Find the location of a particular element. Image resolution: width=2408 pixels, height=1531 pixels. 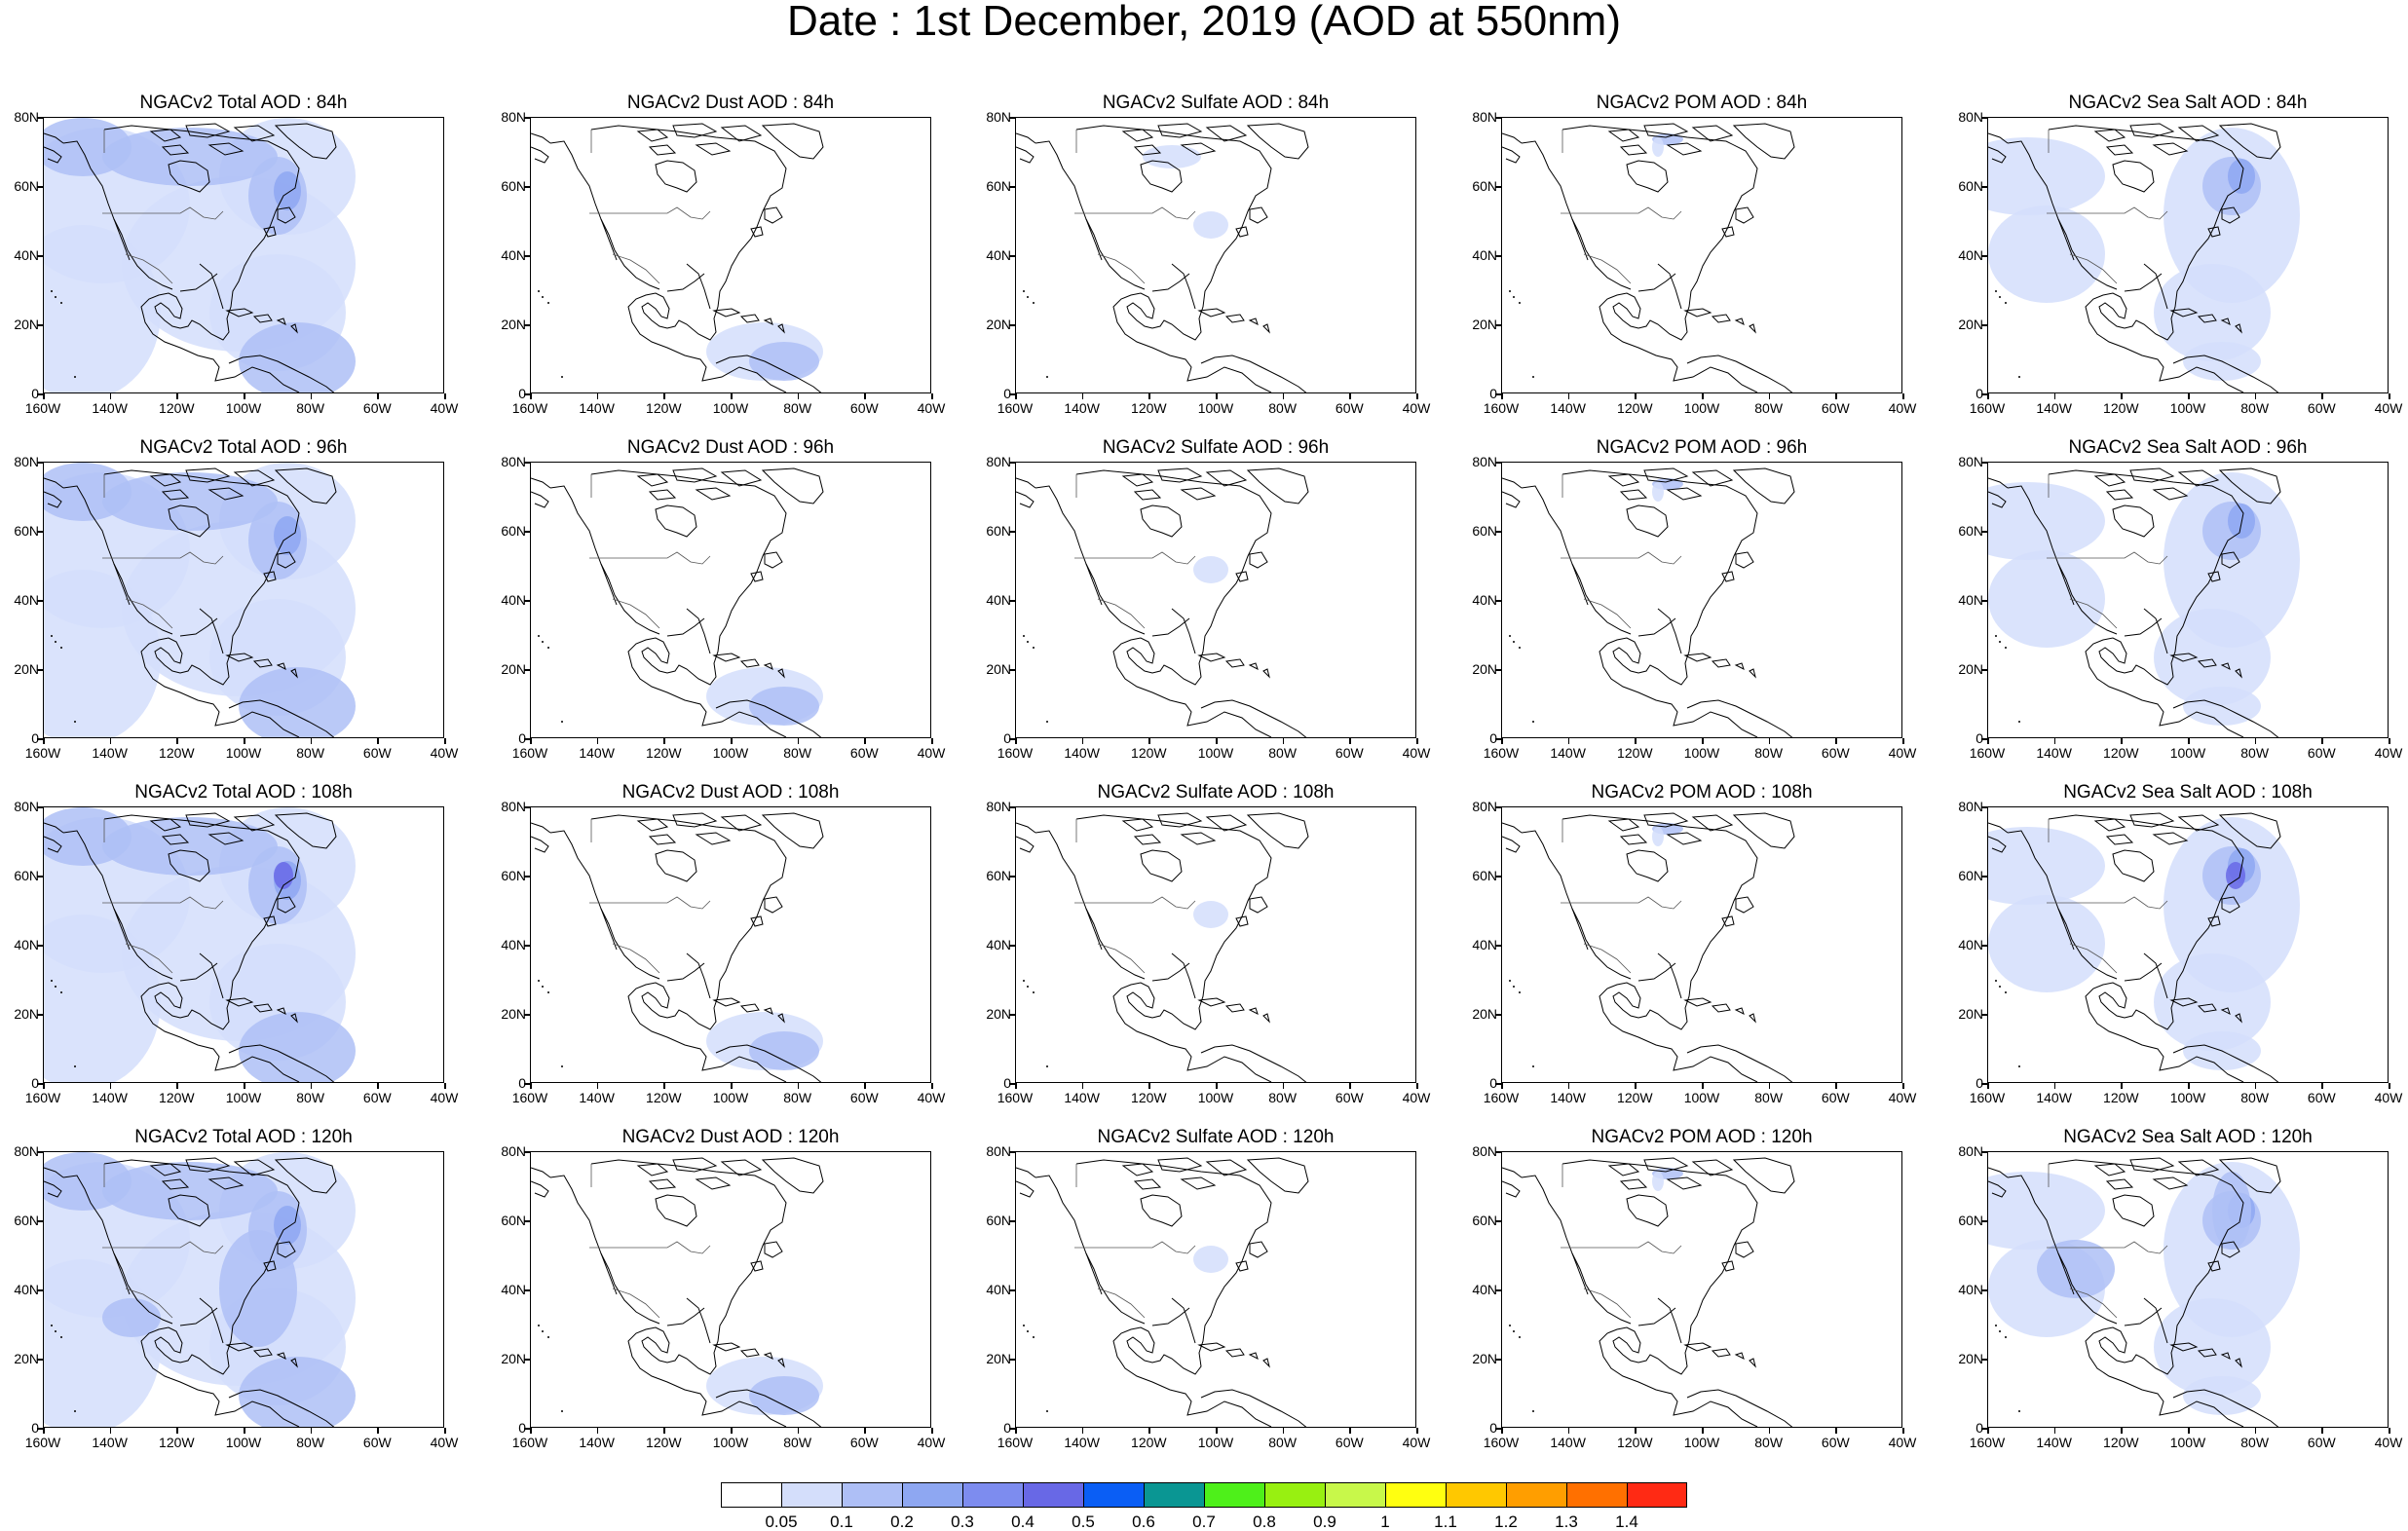

longitude-label: 160W is located at coordinates (1015, 753).